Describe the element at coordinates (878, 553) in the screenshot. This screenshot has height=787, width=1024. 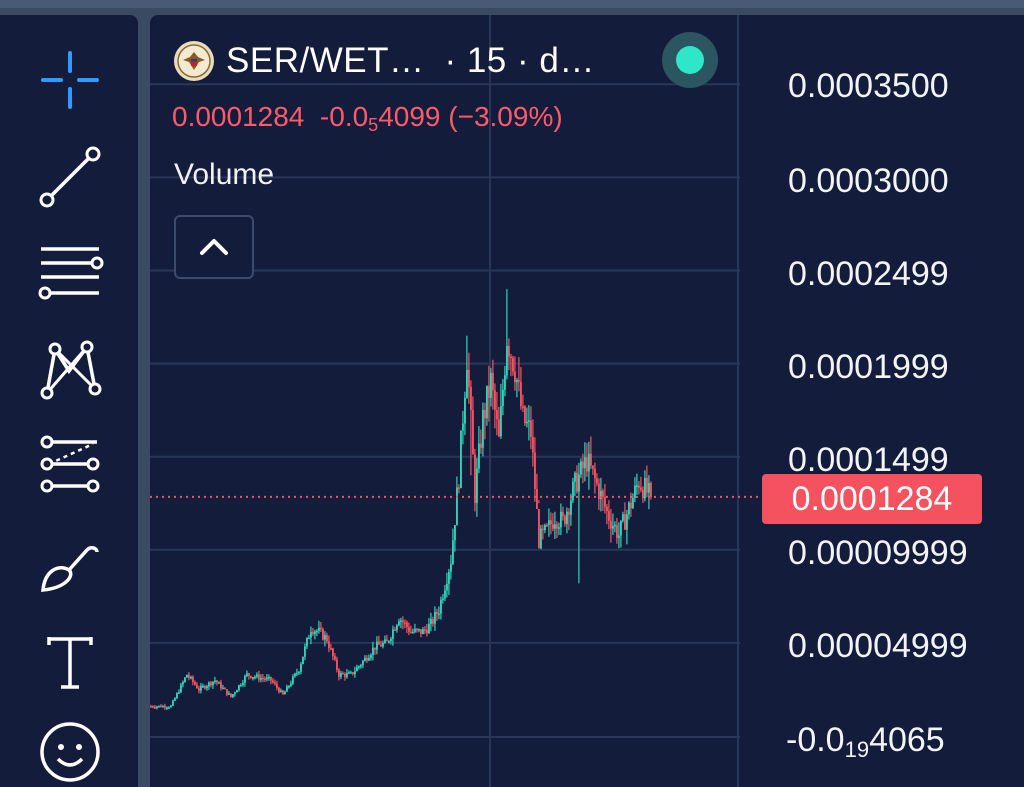
I see `price-axis-label: 0.00009999` at that location.